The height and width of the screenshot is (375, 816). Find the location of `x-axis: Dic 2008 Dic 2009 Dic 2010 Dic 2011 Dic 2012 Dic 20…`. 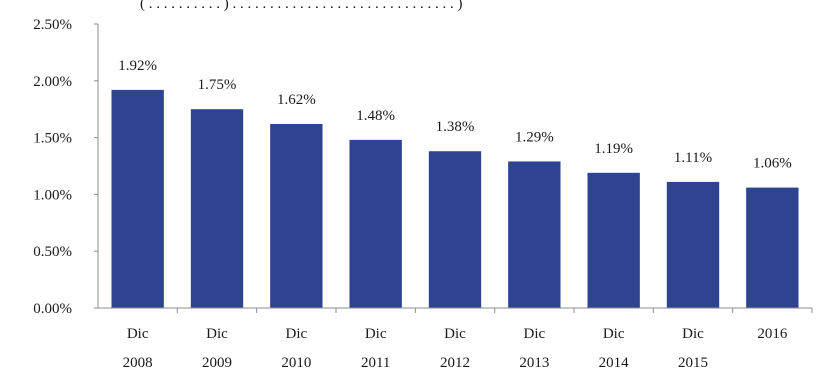

x-axis: Dic 2008 Dic 2009 Dic 2010 Dic 2011 Dic 2012 Dic 20… is located at coordinates (468, 339).